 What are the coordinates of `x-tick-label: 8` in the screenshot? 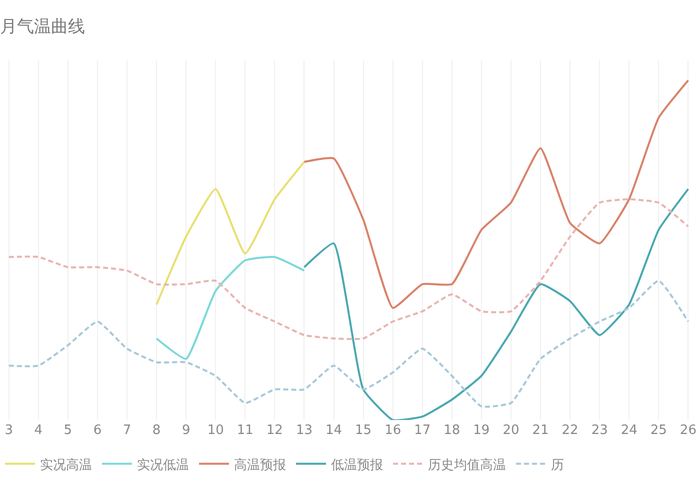 It's located at (156, 430).